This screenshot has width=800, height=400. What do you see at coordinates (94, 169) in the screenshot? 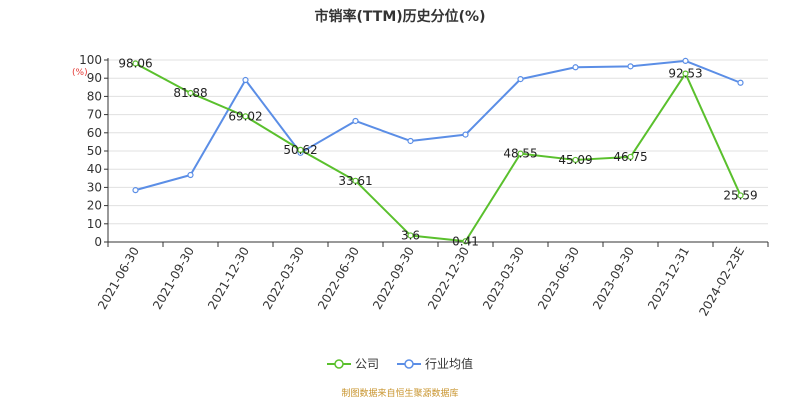
I see `y-tick-label: 40` at bounding box center [94, 169].